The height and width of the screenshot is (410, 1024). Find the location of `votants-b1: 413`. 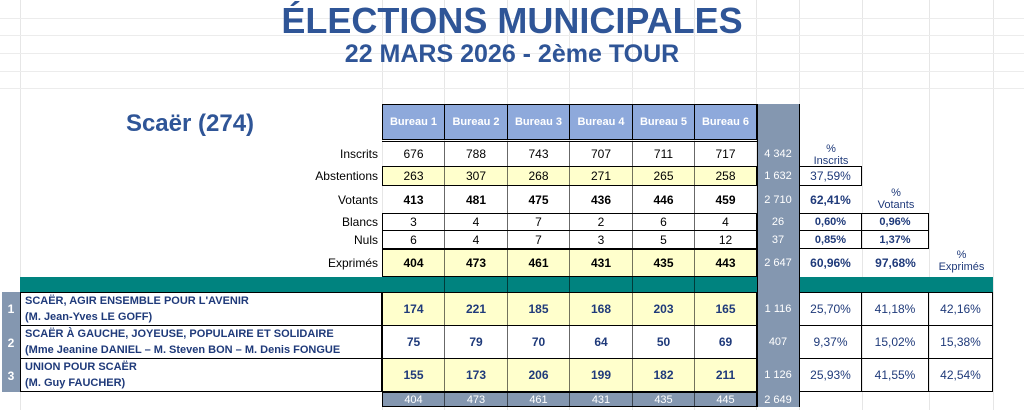

votants-b1: 413 is located at coordinates (413, 199).